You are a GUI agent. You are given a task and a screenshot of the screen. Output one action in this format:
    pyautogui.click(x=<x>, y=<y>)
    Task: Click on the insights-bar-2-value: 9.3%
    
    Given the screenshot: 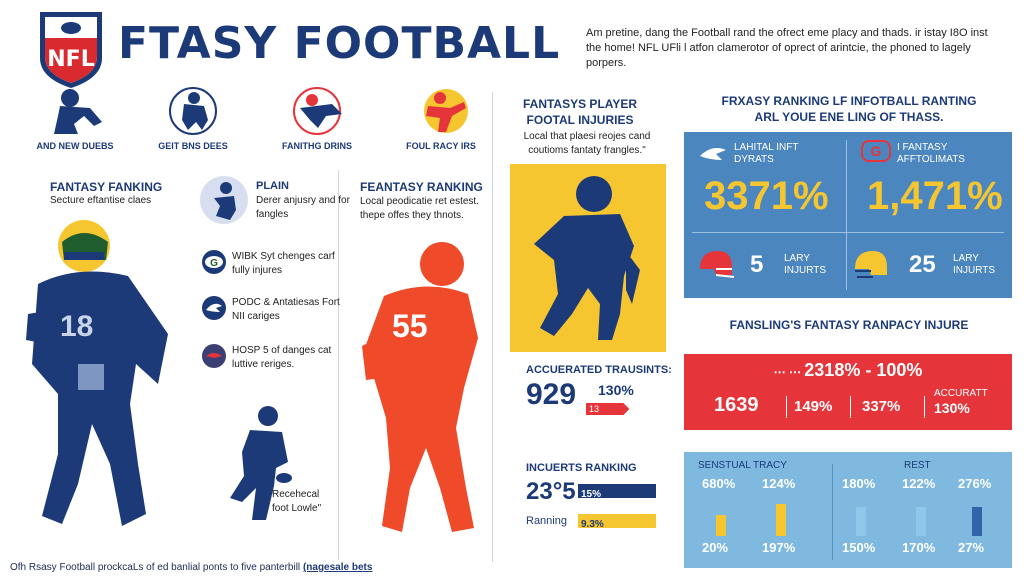 What is the action you would take?
    pyautogui.click(x=592, y=524)
    